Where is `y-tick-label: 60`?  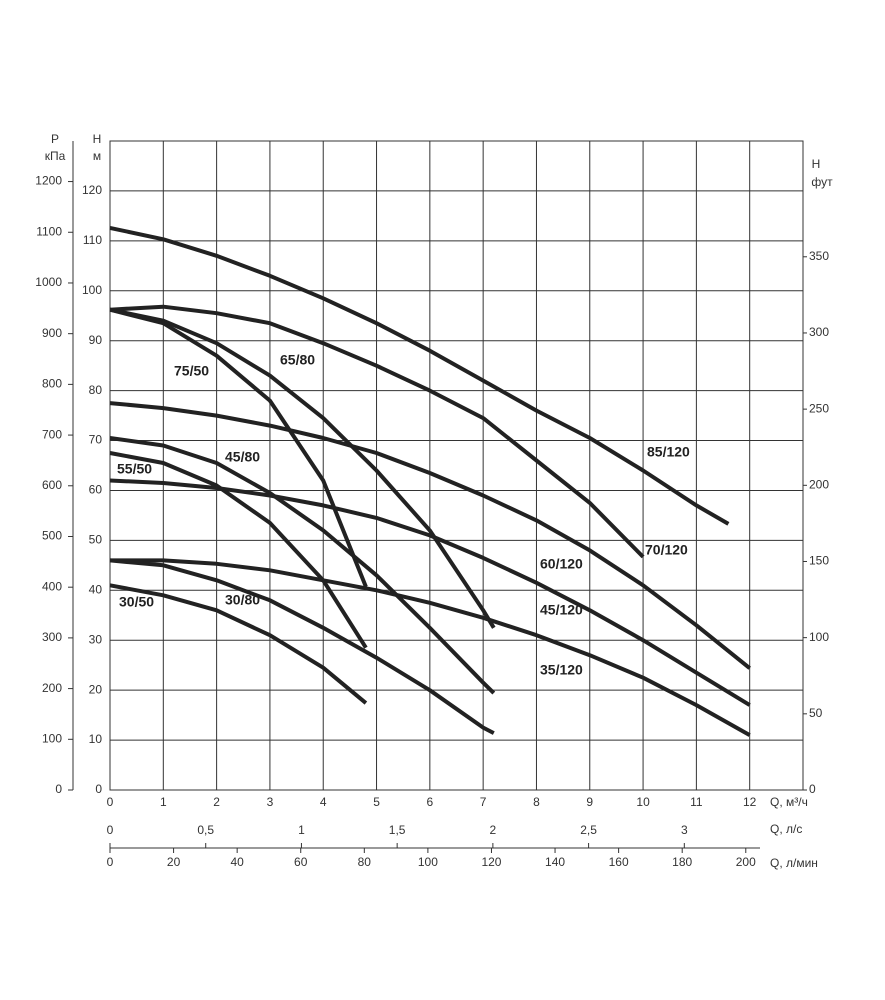 y-tick-label: 60 is located at coordinates (96, 490).